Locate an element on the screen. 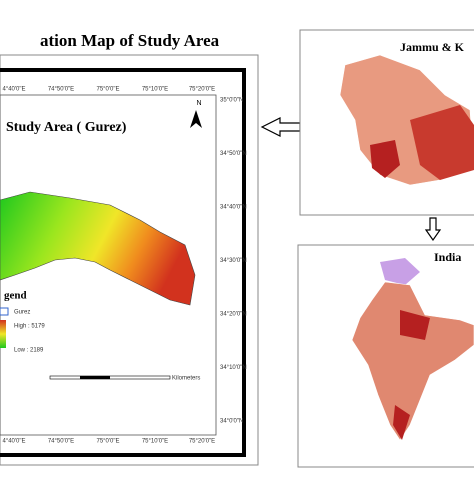 The height and width of the screenshot is (479, 474). jk-highlight is located at coordinates (400, 271).